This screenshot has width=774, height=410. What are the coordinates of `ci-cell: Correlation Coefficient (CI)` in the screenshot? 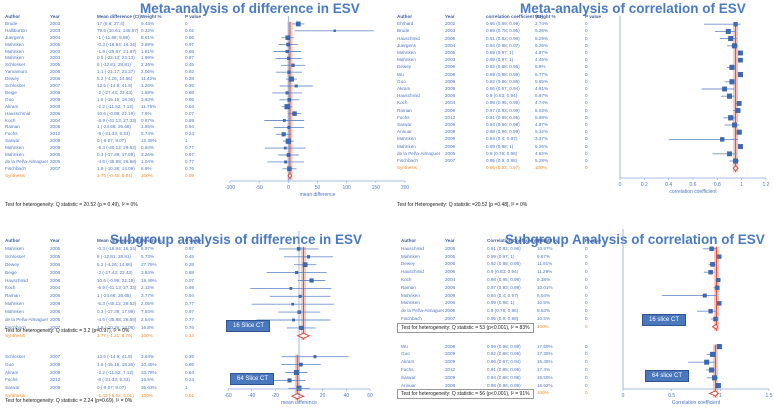 It's located at (516, 240).